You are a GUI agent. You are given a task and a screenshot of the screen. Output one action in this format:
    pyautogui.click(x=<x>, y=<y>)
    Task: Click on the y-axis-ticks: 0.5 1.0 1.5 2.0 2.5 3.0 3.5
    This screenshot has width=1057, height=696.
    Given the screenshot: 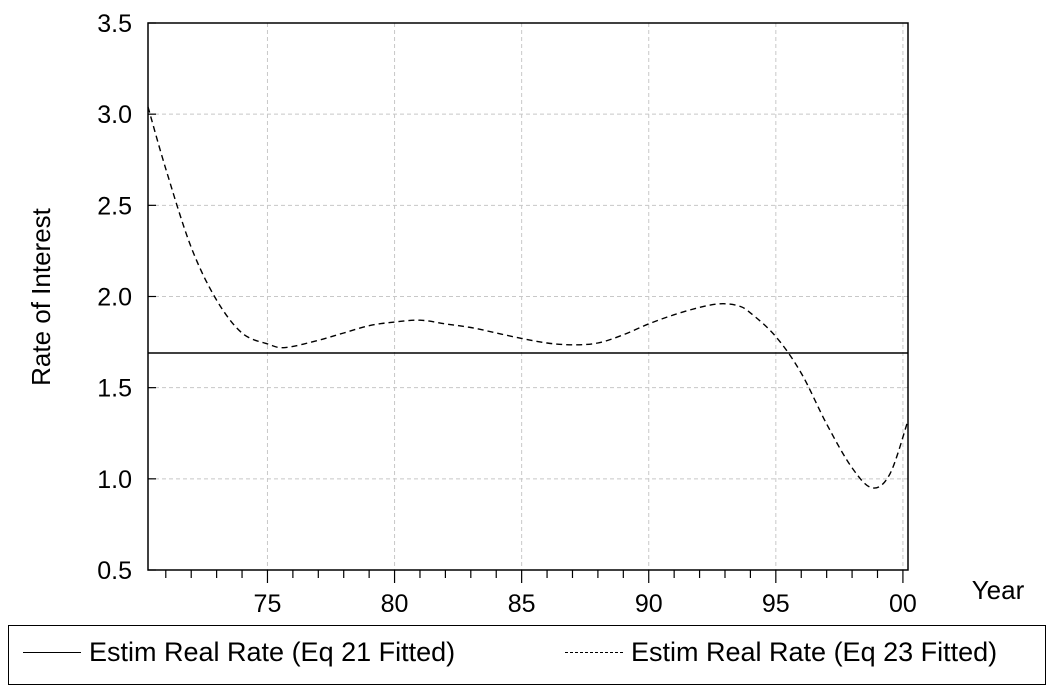 What is the action you would take?
    pyautogui.click(x=126, y=297)
    